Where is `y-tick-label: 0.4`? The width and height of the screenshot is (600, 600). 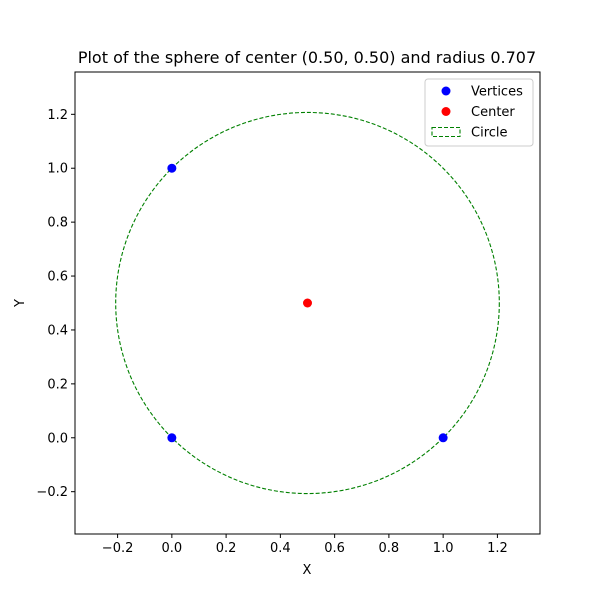 y-tick-label: 0.4 is located at coordinates (57, 330).